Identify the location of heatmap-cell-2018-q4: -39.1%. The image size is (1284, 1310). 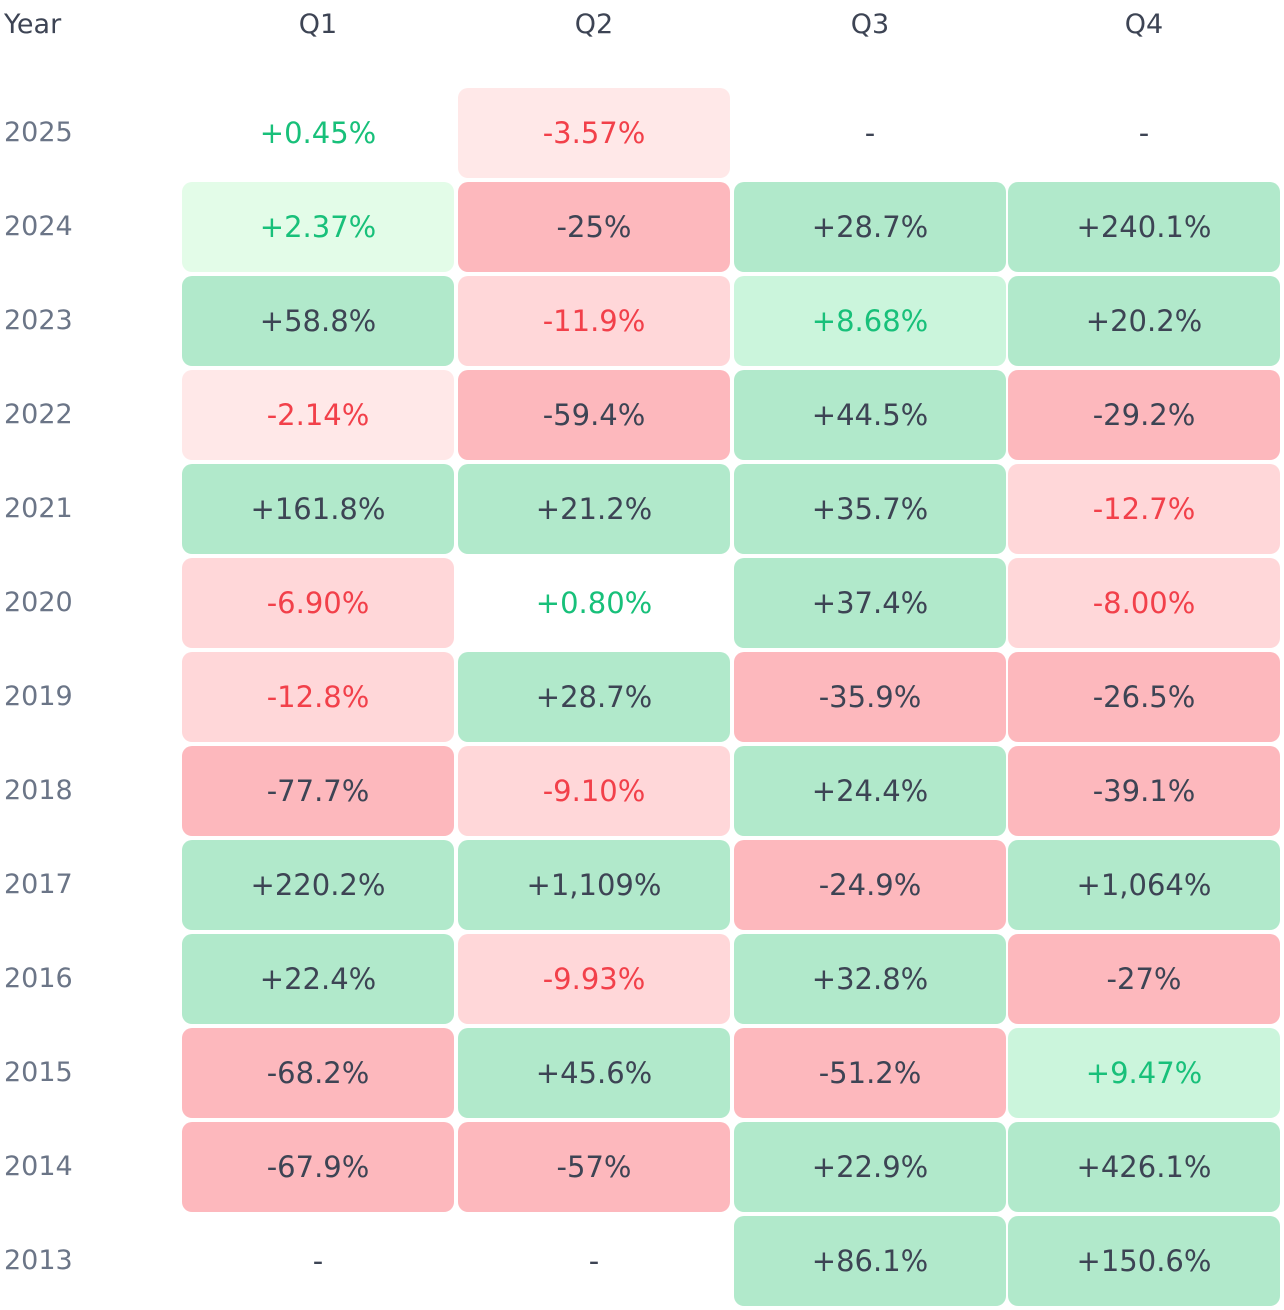
(1144, 791).